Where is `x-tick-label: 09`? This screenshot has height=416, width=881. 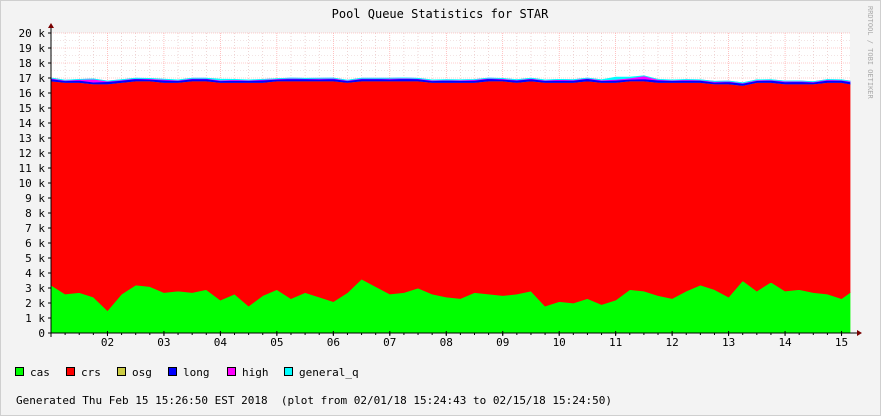 x-tick-label: 09 is located at coordinates (502, 342).